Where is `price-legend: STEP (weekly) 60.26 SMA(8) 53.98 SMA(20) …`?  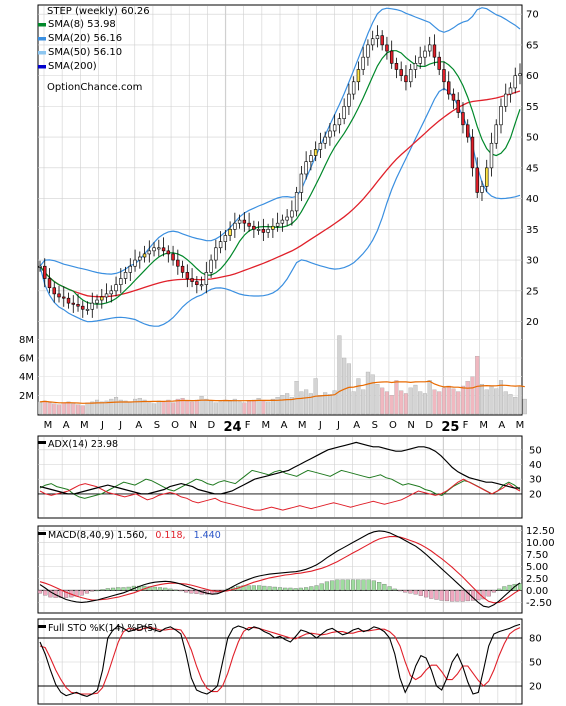 price-legend: STEP (weekly) 60.26 SMA(8) 53.98 SMA(20) … is located at coordinates (94, 49).